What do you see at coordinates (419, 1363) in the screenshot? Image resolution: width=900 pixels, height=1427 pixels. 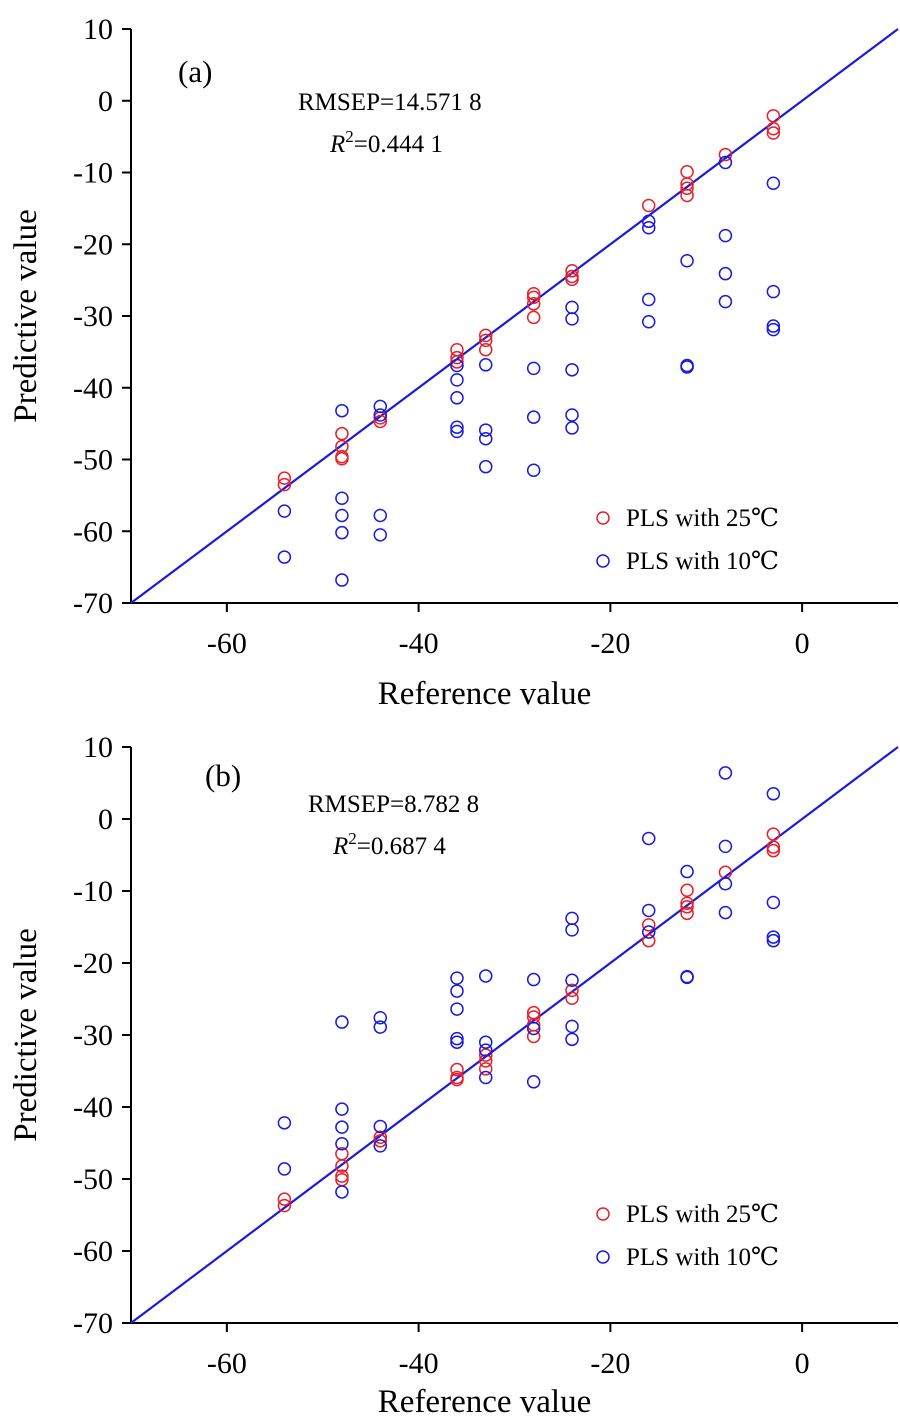 I see `x-tick-label: -40` at bounding box center [419, 1363].